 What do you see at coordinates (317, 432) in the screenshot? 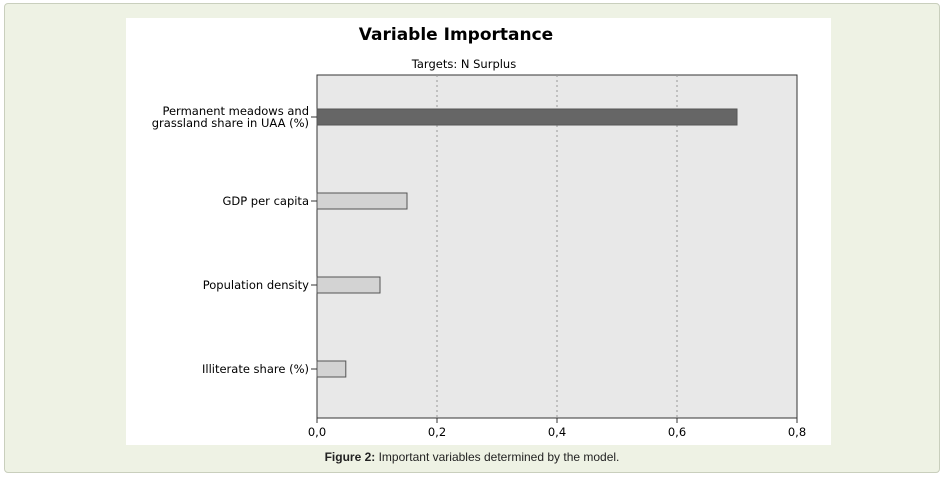
I see `x-tick-label: 0,0` at bounding box center [317, 432].